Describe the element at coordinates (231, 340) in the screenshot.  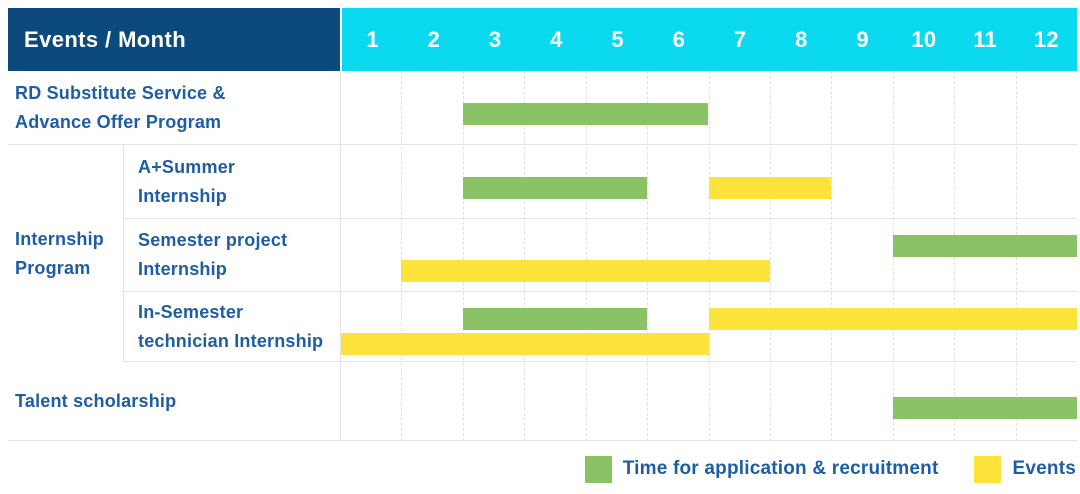
I see `row-label-line: technician Internship` at that location.